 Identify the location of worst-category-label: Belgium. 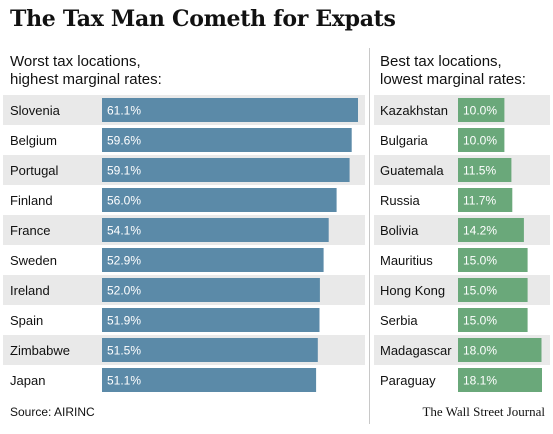
(33, 140).